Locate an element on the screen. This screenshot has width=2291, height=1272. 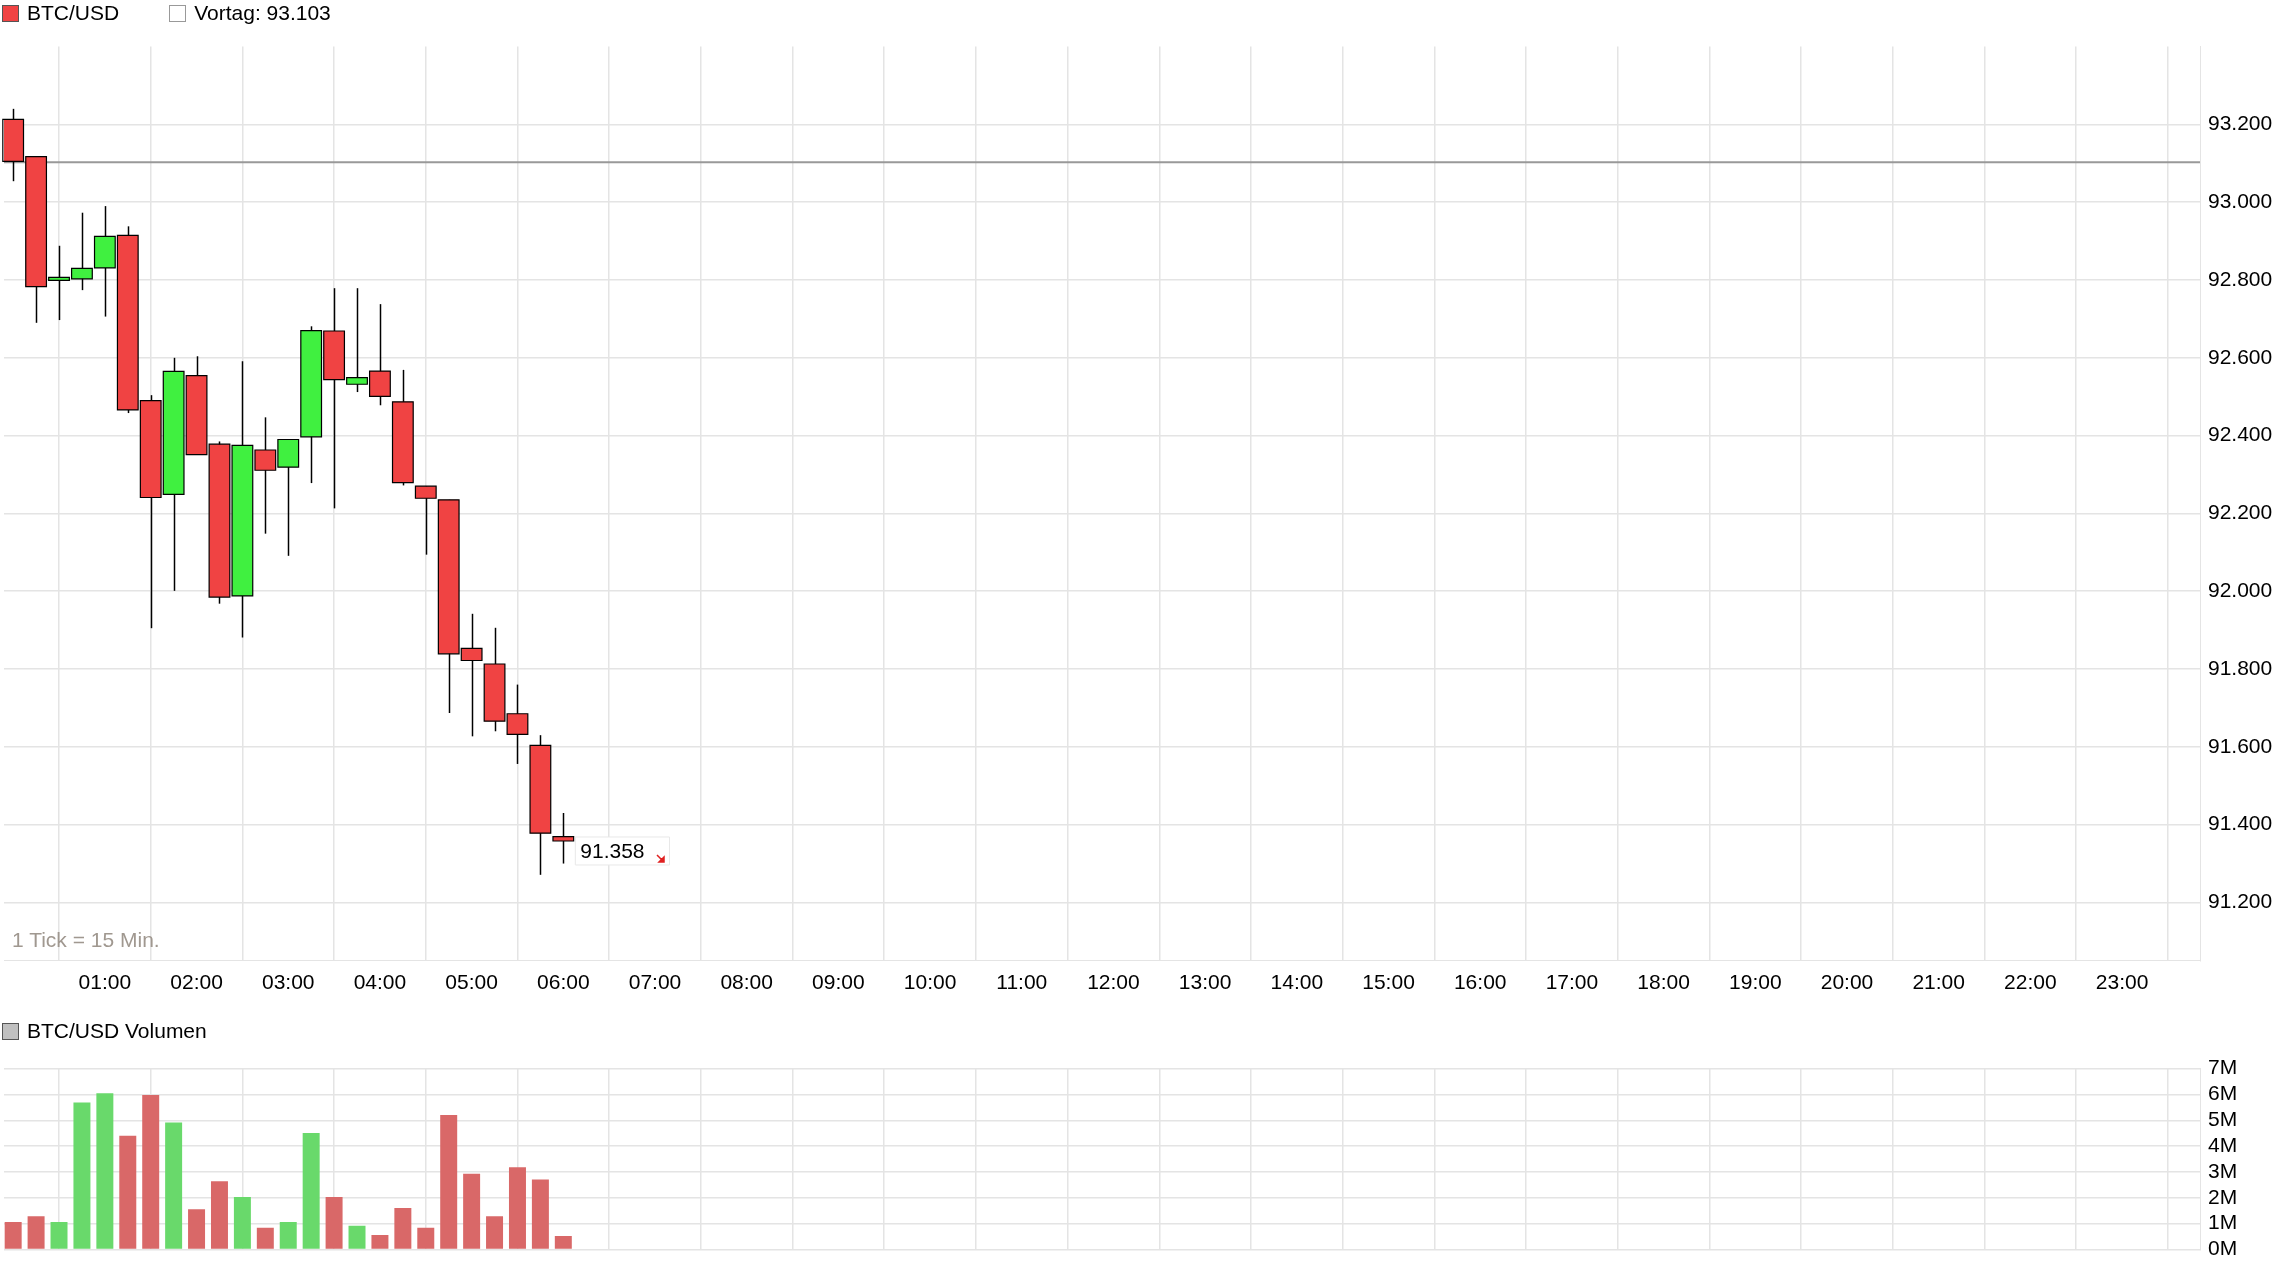
x-tick-label: 02:00 is located at coordinates (196, 982).